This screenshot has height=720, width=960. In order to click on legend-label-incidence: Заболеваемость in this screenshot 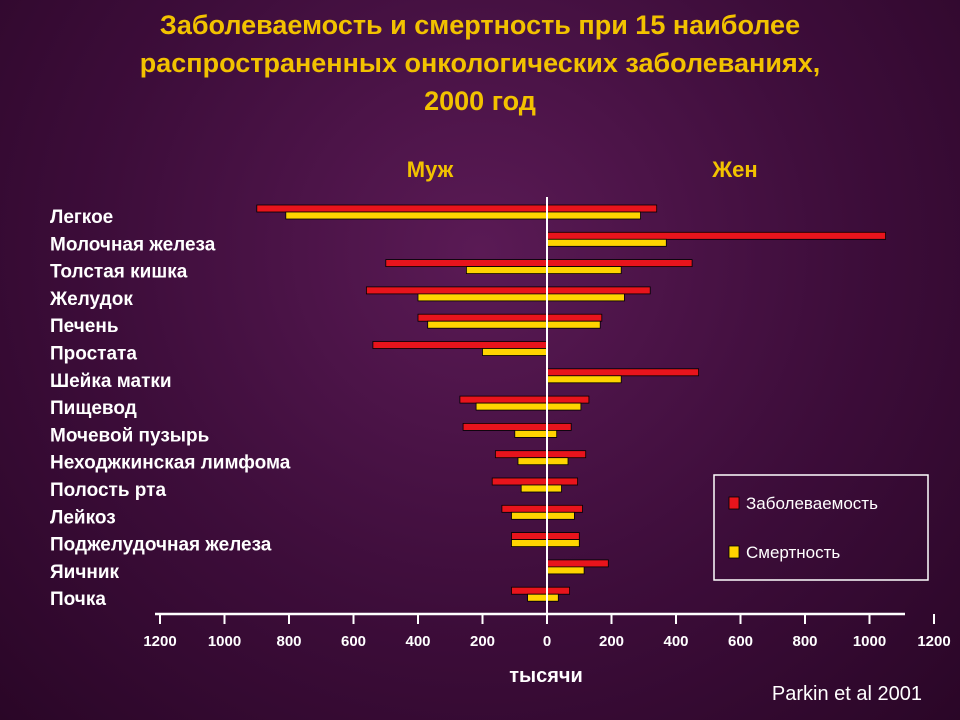, I will do `click(812, 503)`.